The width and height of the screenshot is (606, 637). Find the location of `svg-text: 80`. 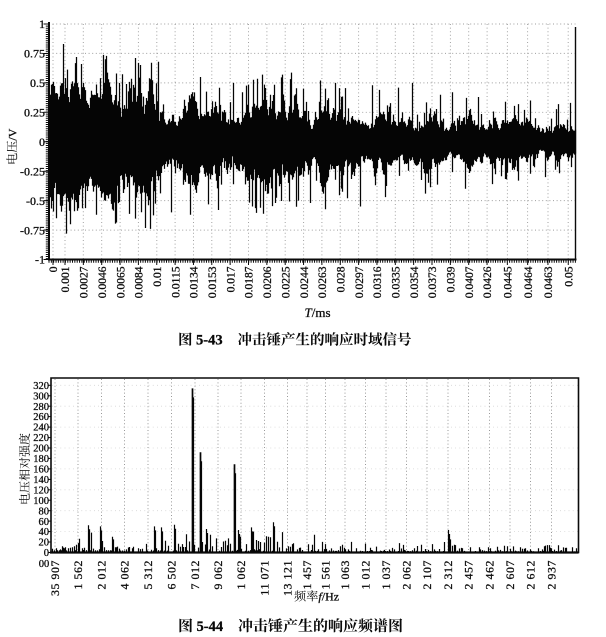

svg-text: 80 is located at coordinates (44, 511).